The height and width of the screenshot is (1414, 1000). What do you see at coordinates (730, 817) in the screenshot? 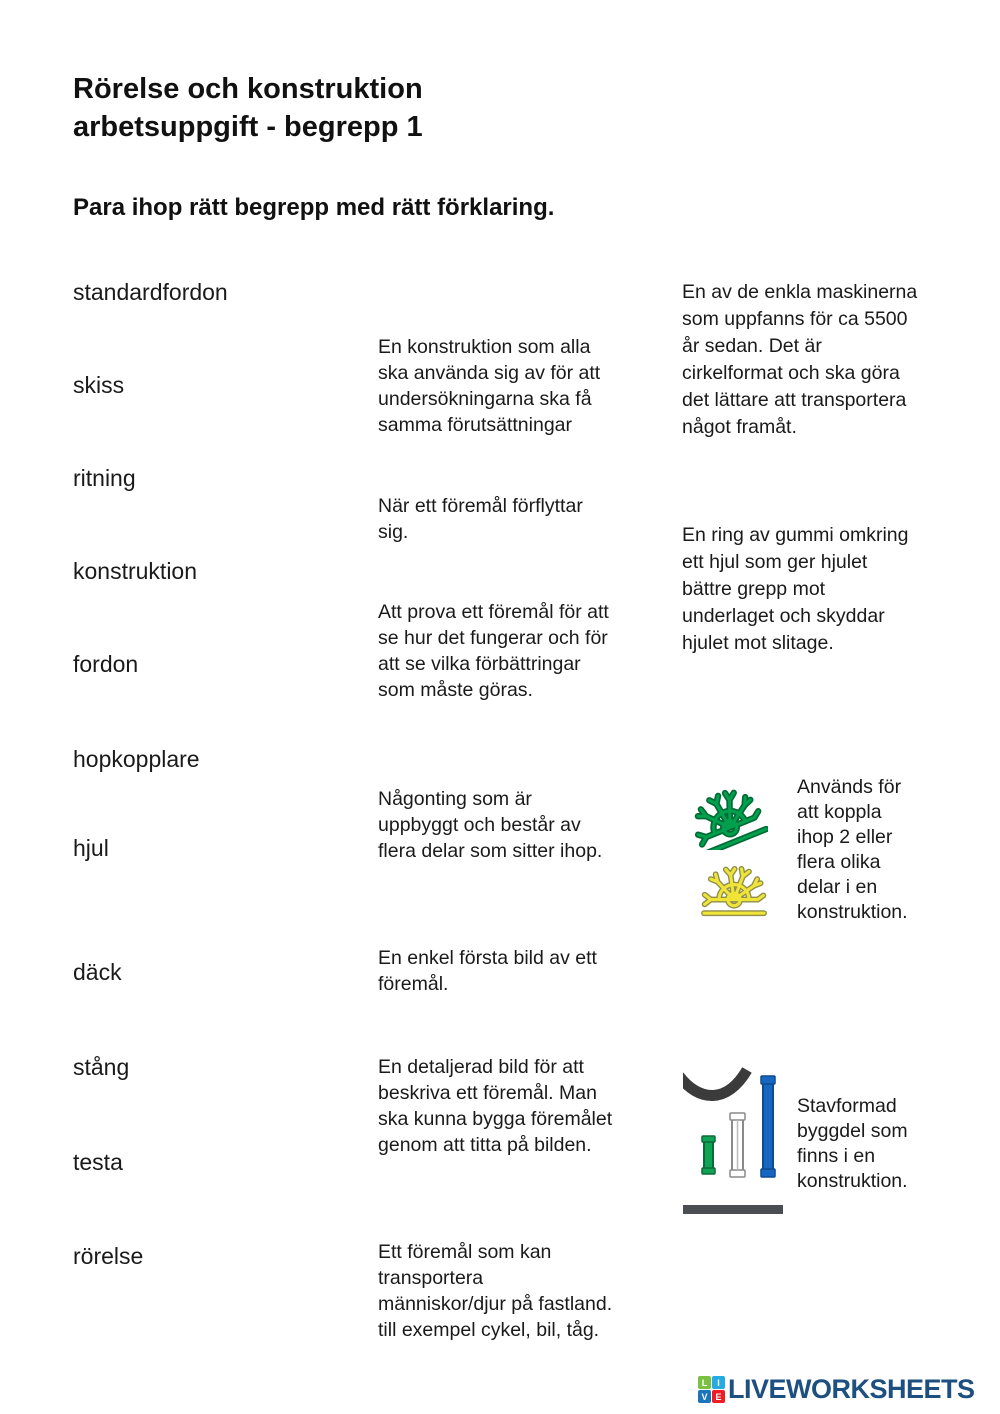
I see `green-connector-icon` at bounding box center [730, 817].